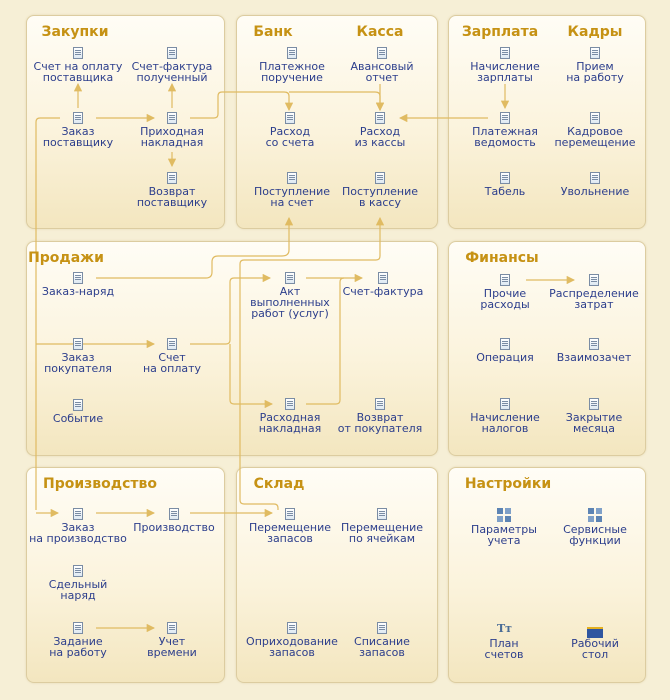 This screenshot has width=670, height=700. What do you see at coordinates (382, 526) in the screenshot?
I see `link-cell-transfer: Перемещение по ячейкам` at bounding box center [382, 526].